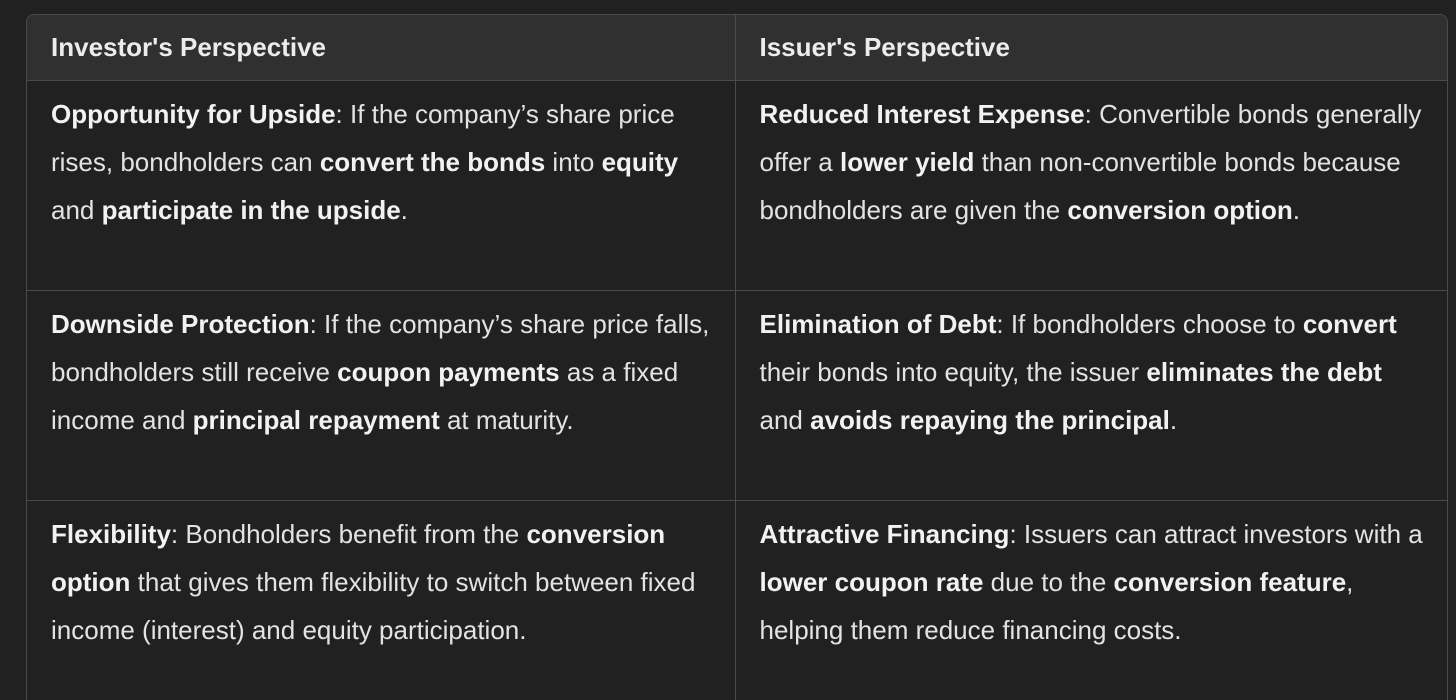 This screenshot has height=700, width=1456. Describe the element at coordinates (111, 533) in the screenshot. I see `term-flexibility: Flexibility` at that location.